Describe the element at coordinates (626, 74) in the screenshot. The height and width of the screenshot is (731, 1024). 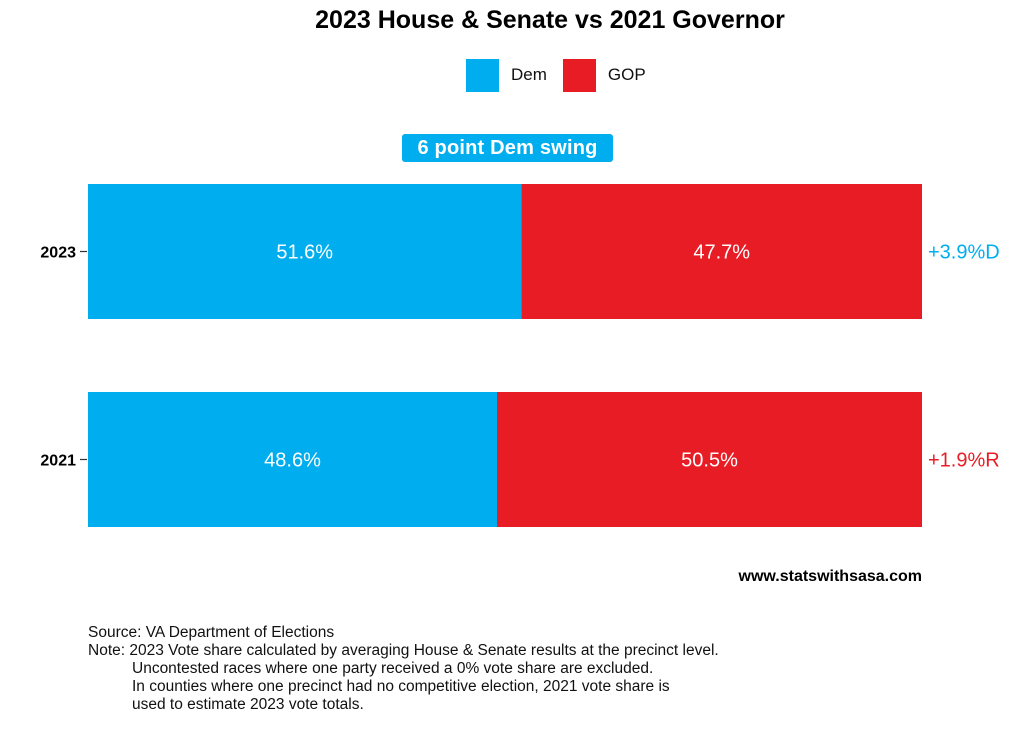
I see `legend-label-gop: GOP` at that location.